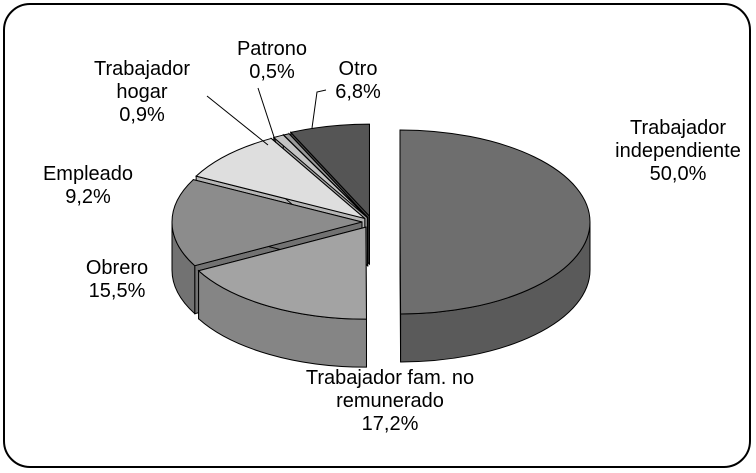 The height and width of the screenshot is (473, 756). I want to click on slice-label: Patrono 0,5%, so click(272, 61).